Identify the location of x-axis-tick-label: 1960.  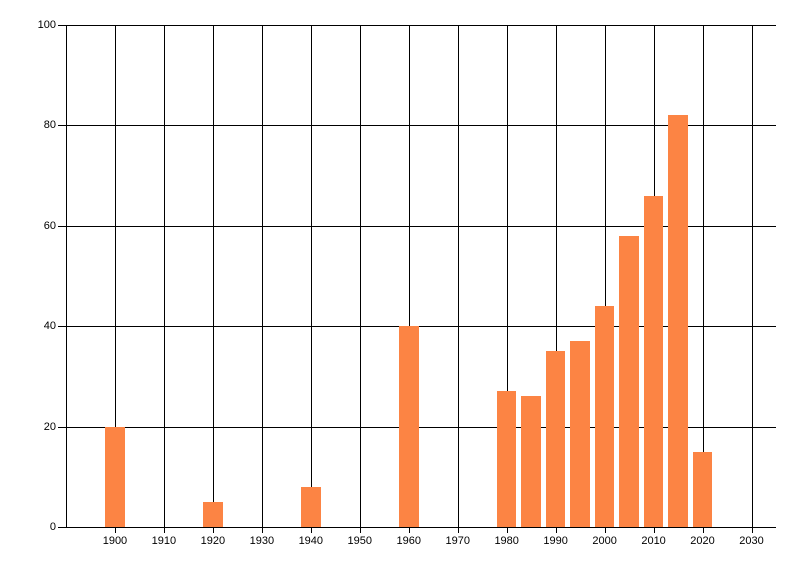
(408, 541).